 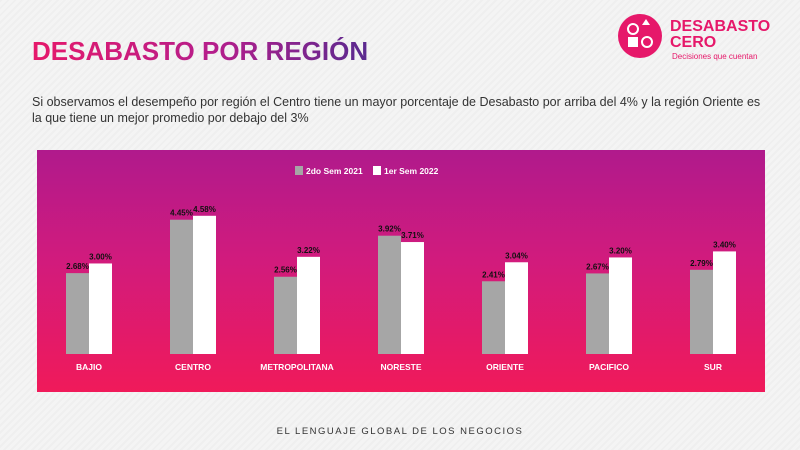 What do you see at coordinates (204, 284) in the screenshot?
I see `bar-centro-sem1-2022` at bounding box center [204, 284].